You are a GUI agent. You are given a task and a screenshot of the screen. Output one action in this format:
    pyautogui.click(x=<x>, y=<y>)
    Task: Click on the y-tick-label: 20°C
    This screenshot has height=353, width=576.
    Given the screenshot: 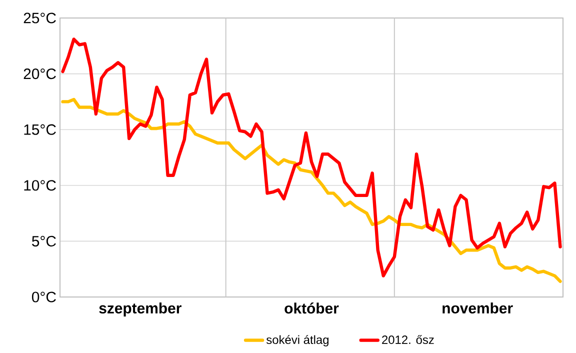 What is the action you would take?
    pyautogui.click(x=40, y=74)
    